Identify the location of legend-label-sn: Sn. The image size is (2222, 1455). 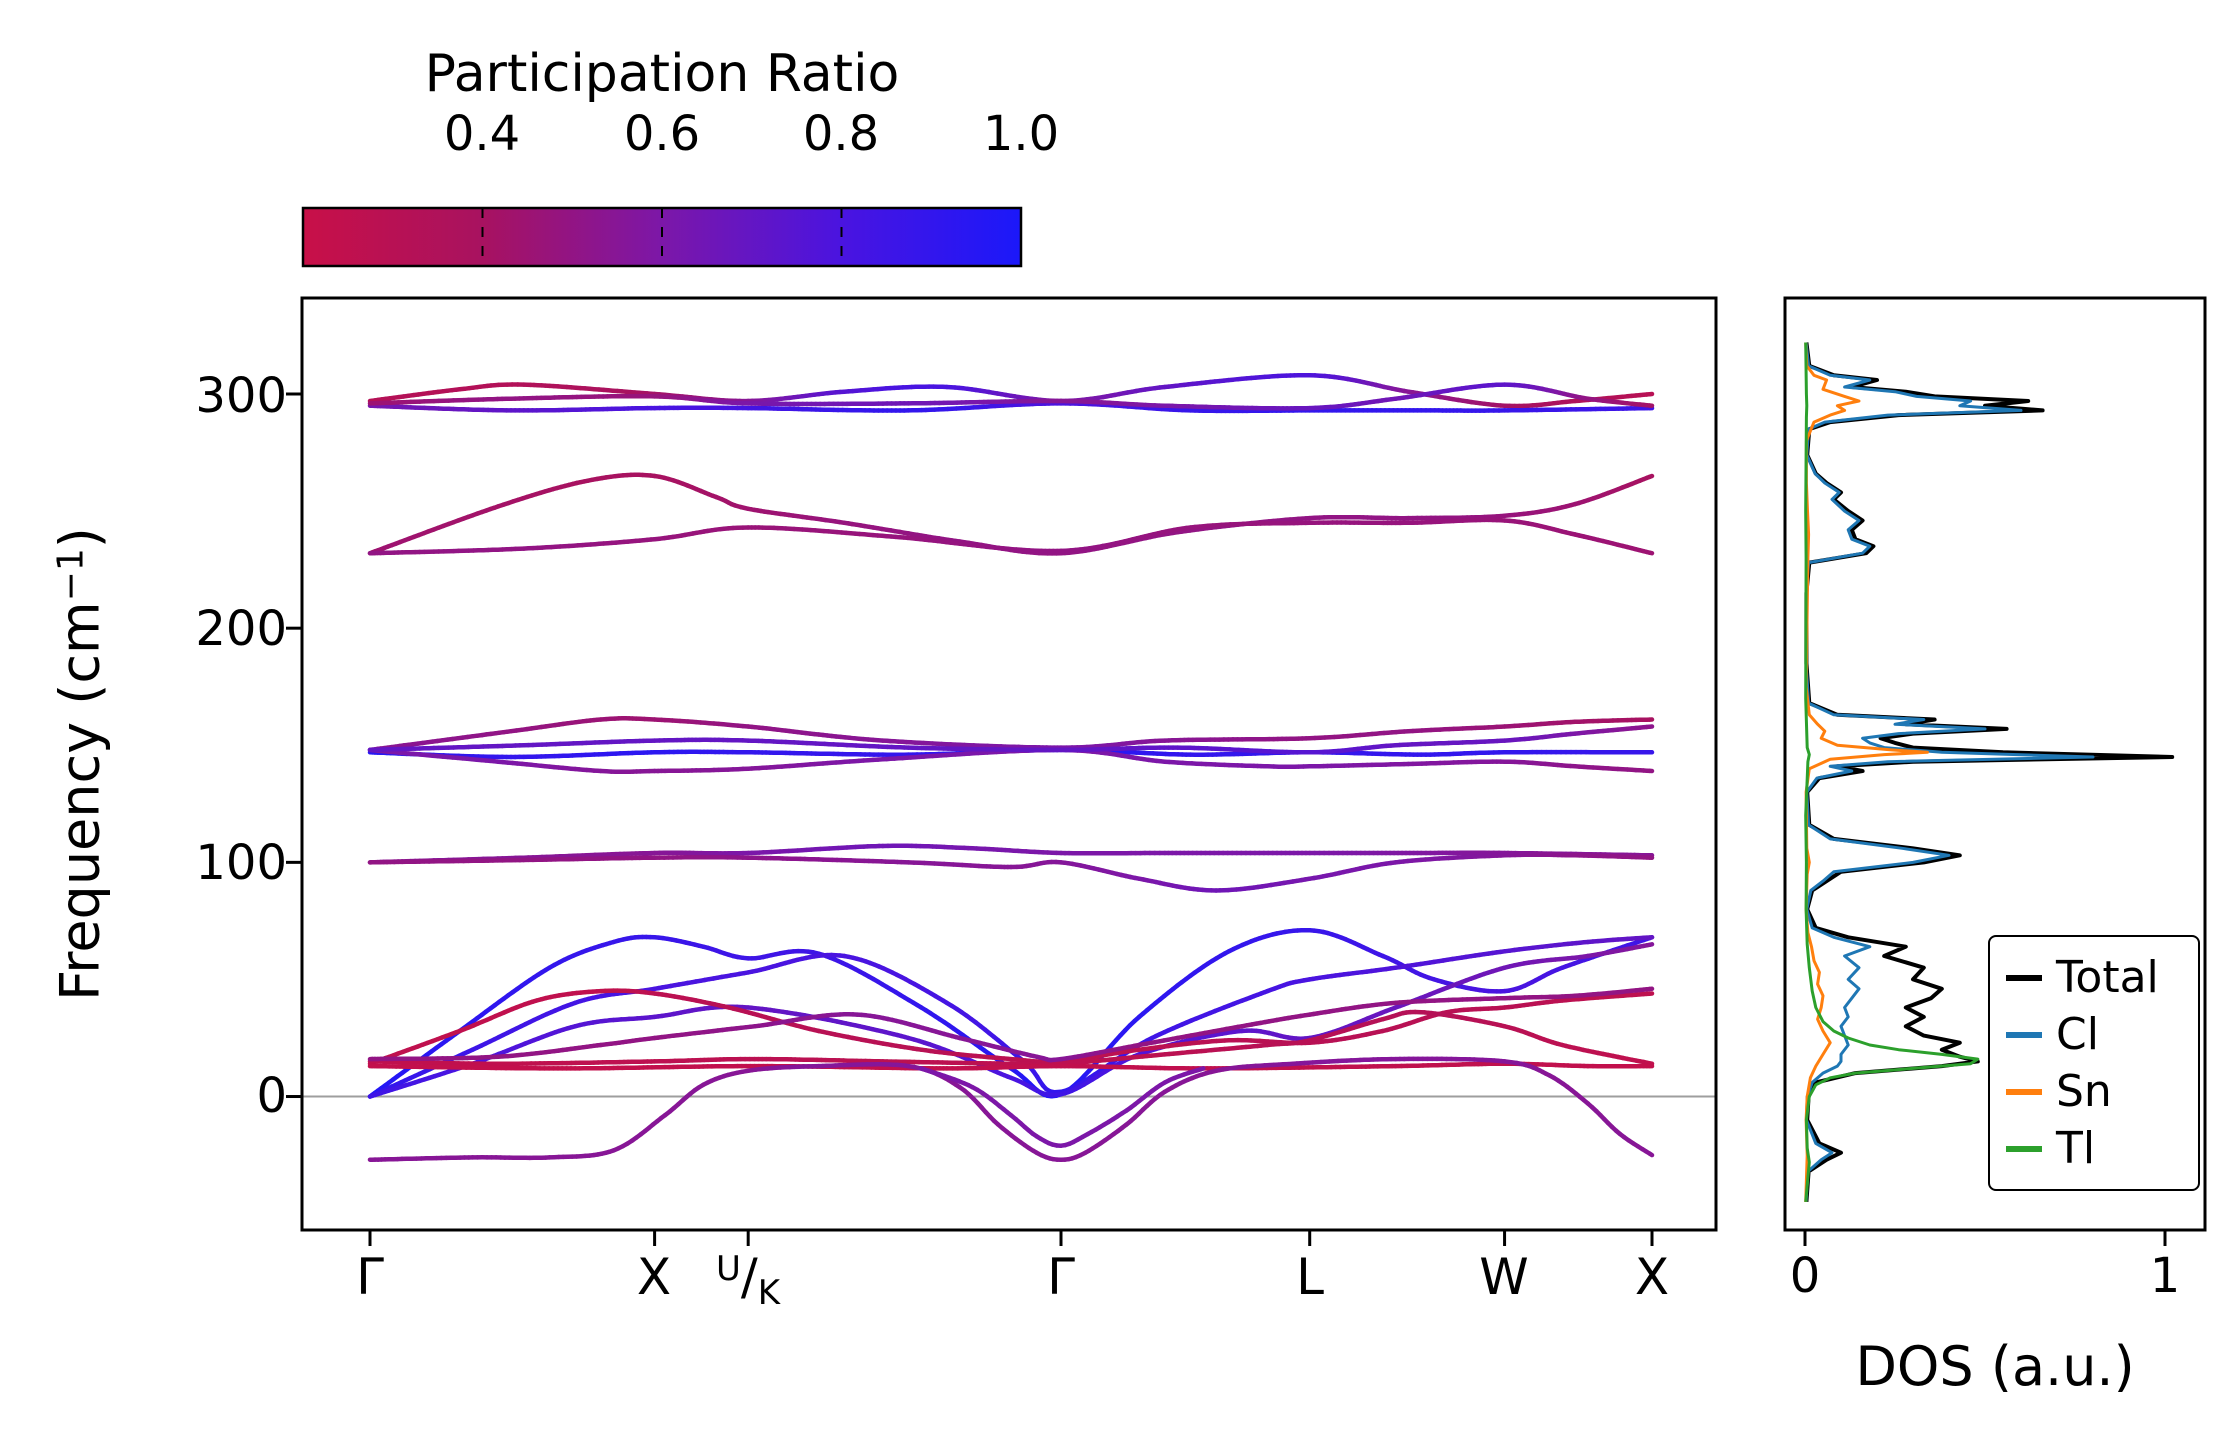
(2084, 1091).